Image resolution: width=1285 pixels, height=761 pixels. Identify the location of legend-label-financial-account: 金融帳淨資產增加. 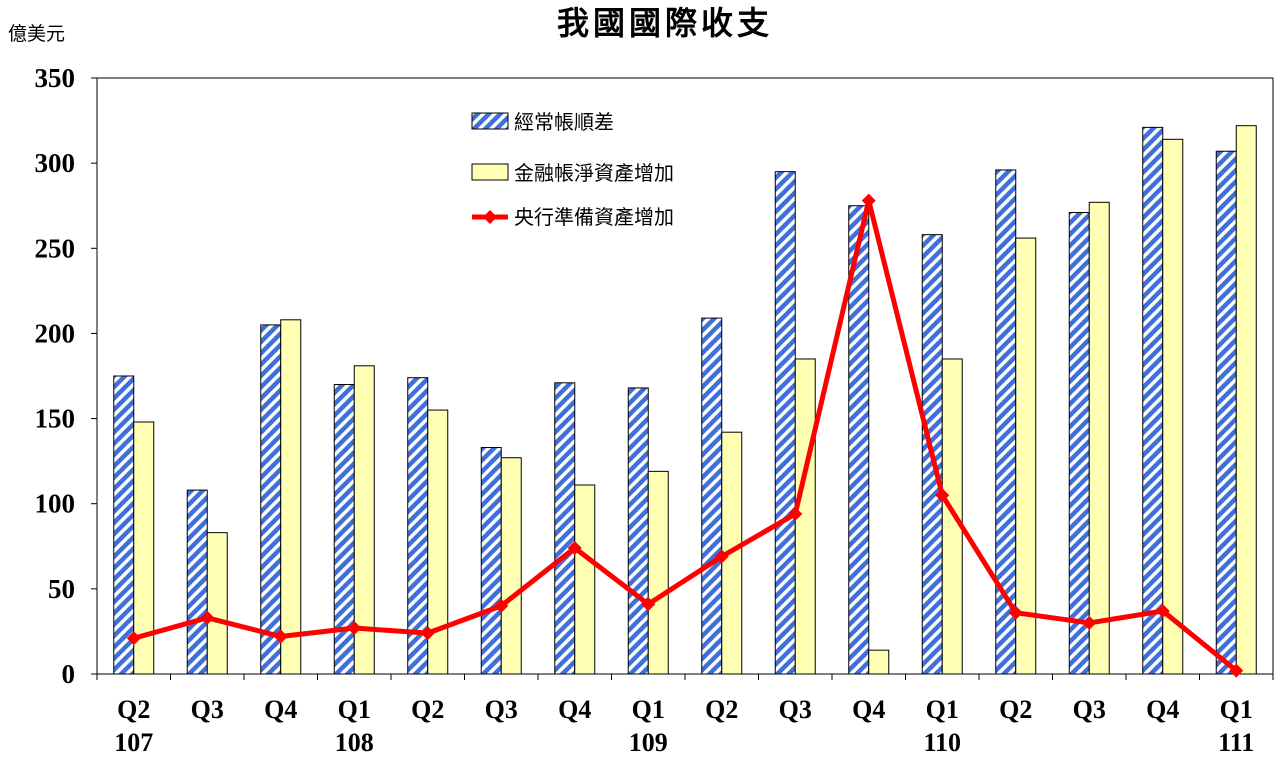
(594, 173).